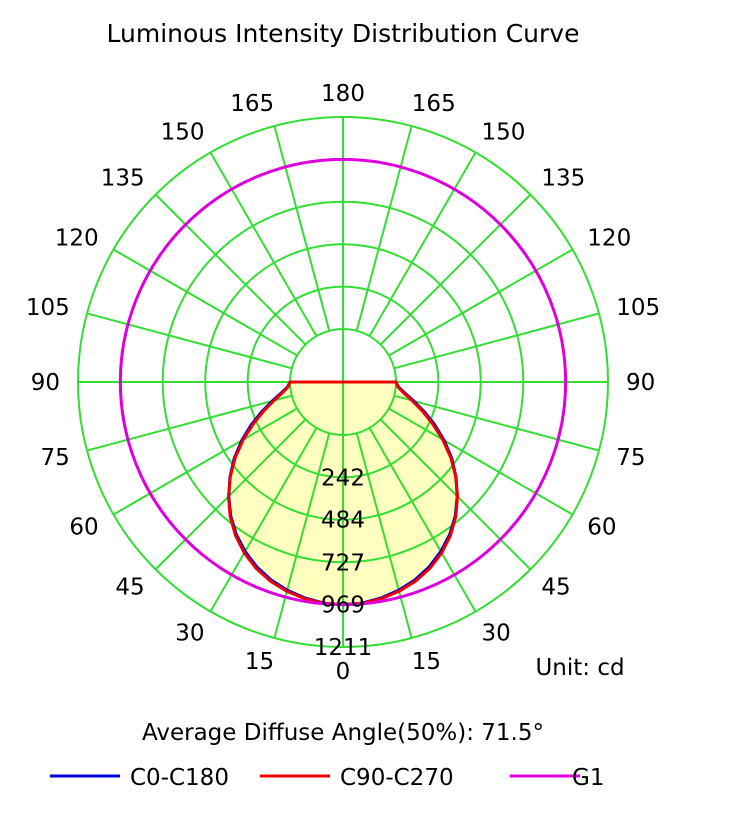 This screenshot has width=737, height=815. I want to click on angle-label-right-135: 135, so click(563, 179).